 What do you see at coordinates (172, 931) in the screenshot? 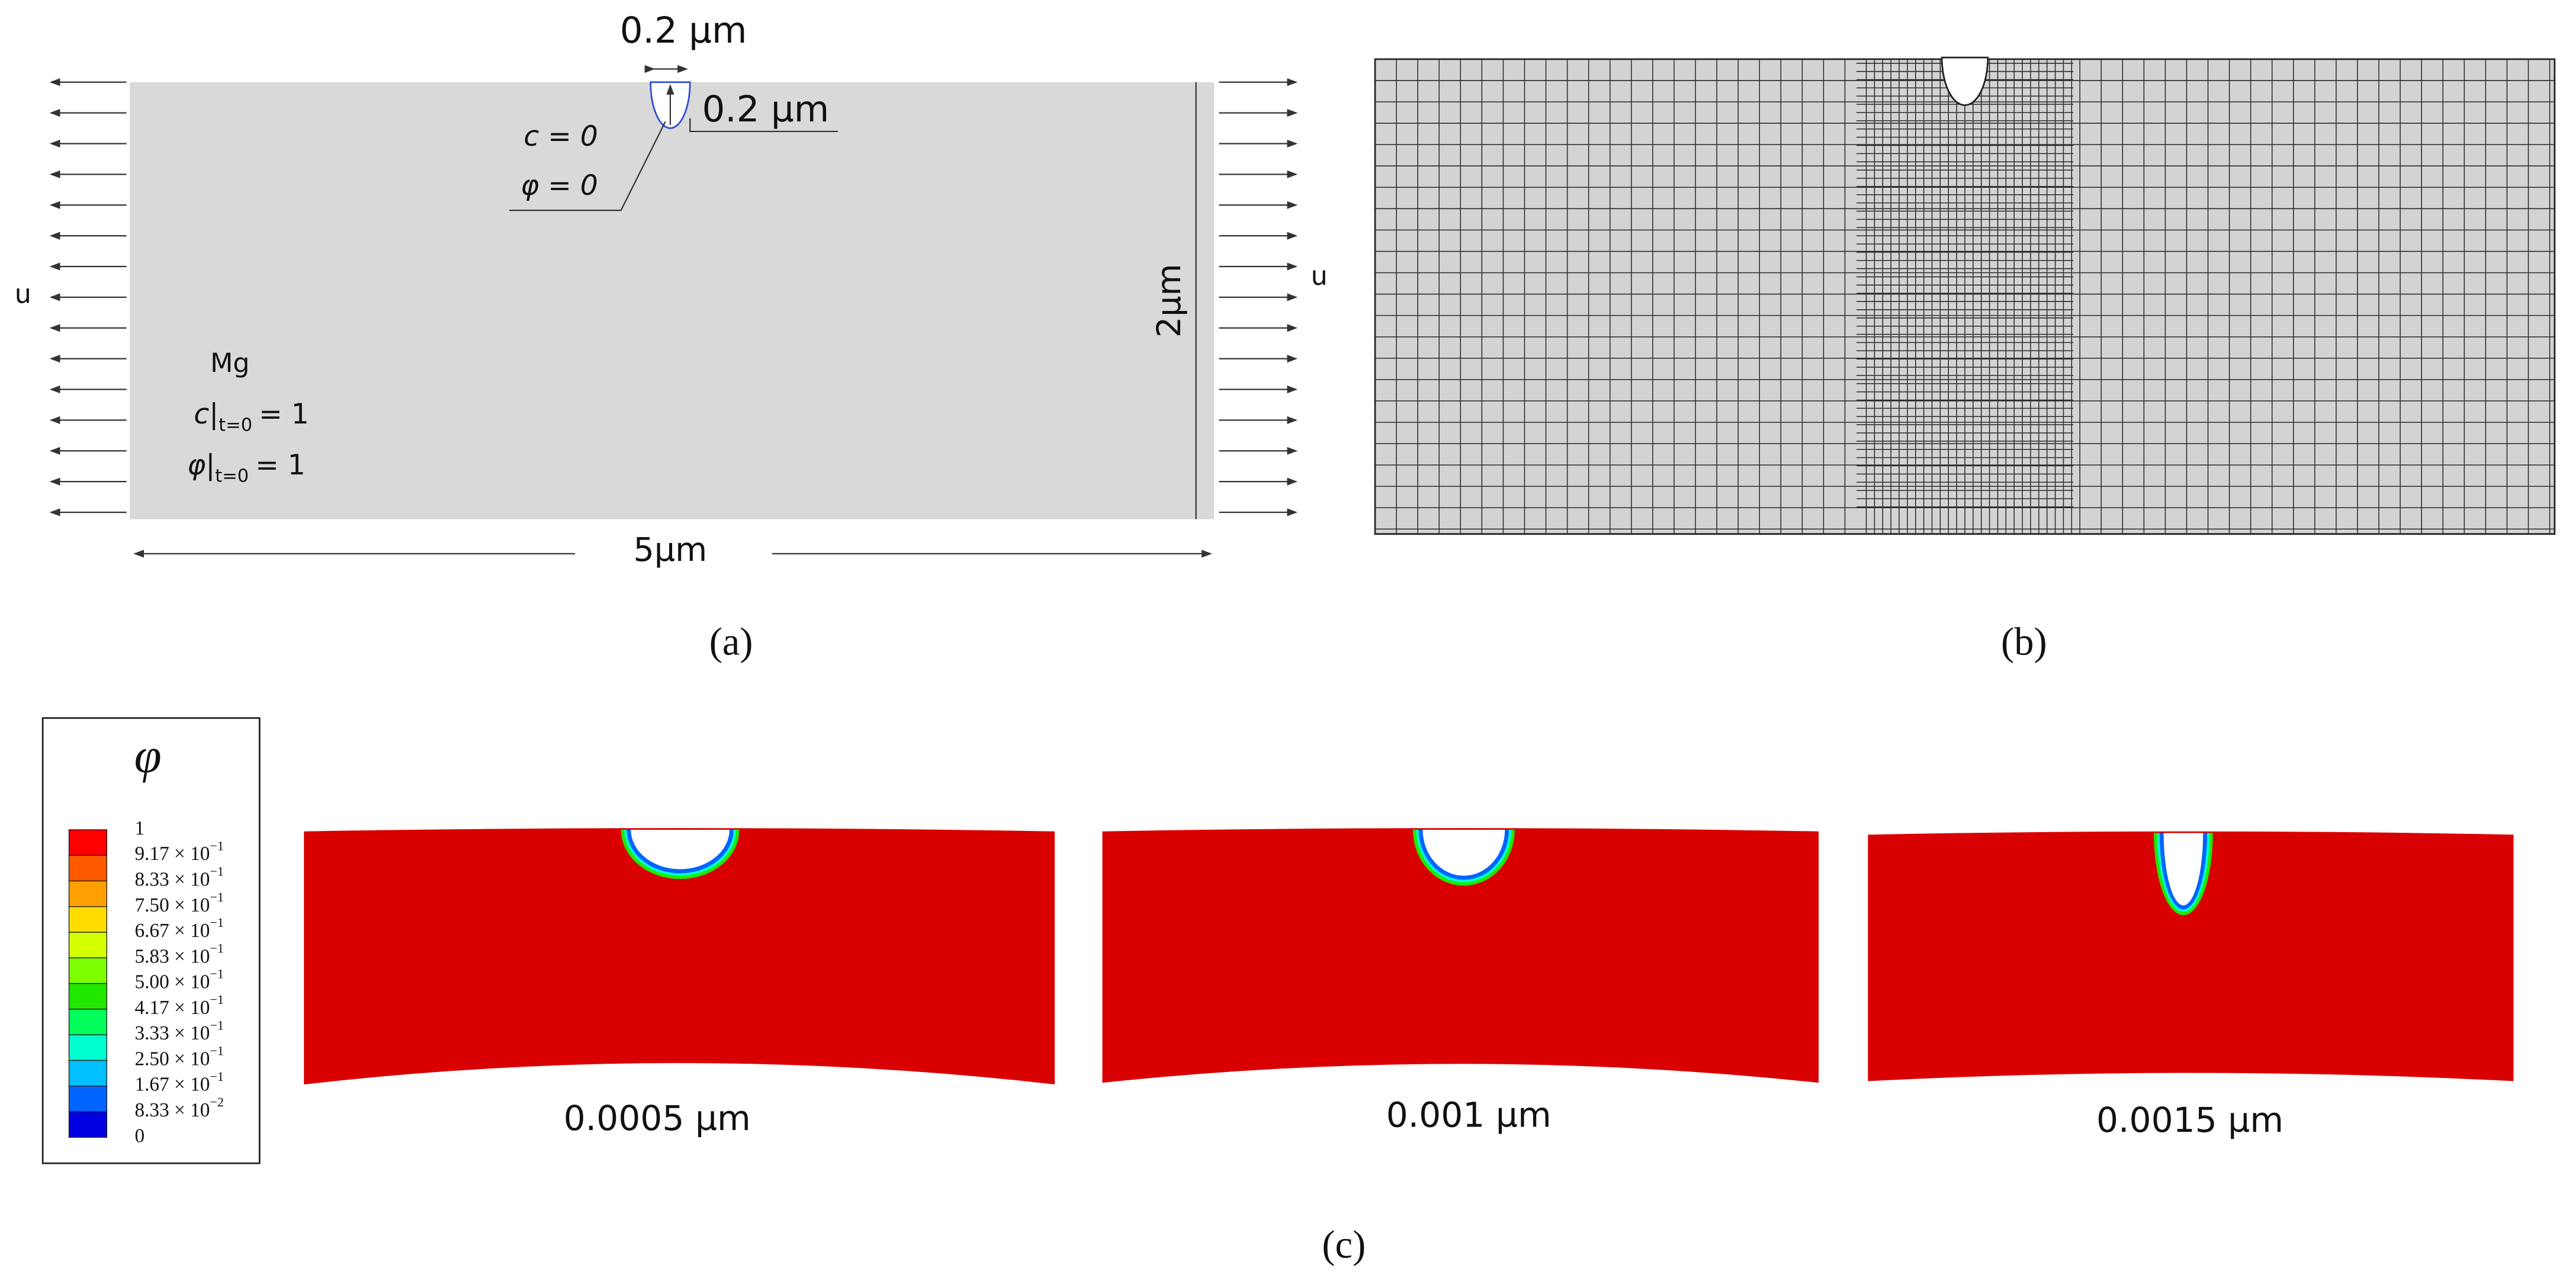
I see `label-base: 6.67 × 10` at bounding box center [172, 931].